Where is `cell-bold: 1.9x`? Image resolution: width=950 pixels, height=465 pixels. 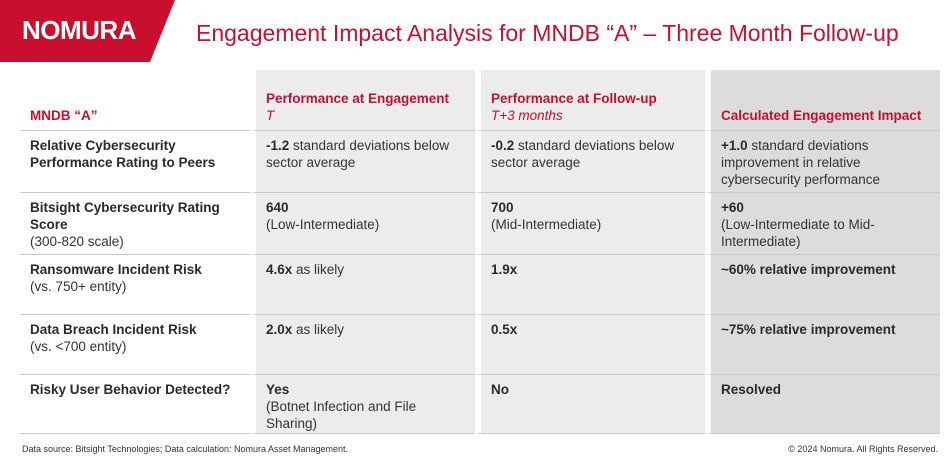 cell-bold: 1.9x is located at coordinates (504, 269).